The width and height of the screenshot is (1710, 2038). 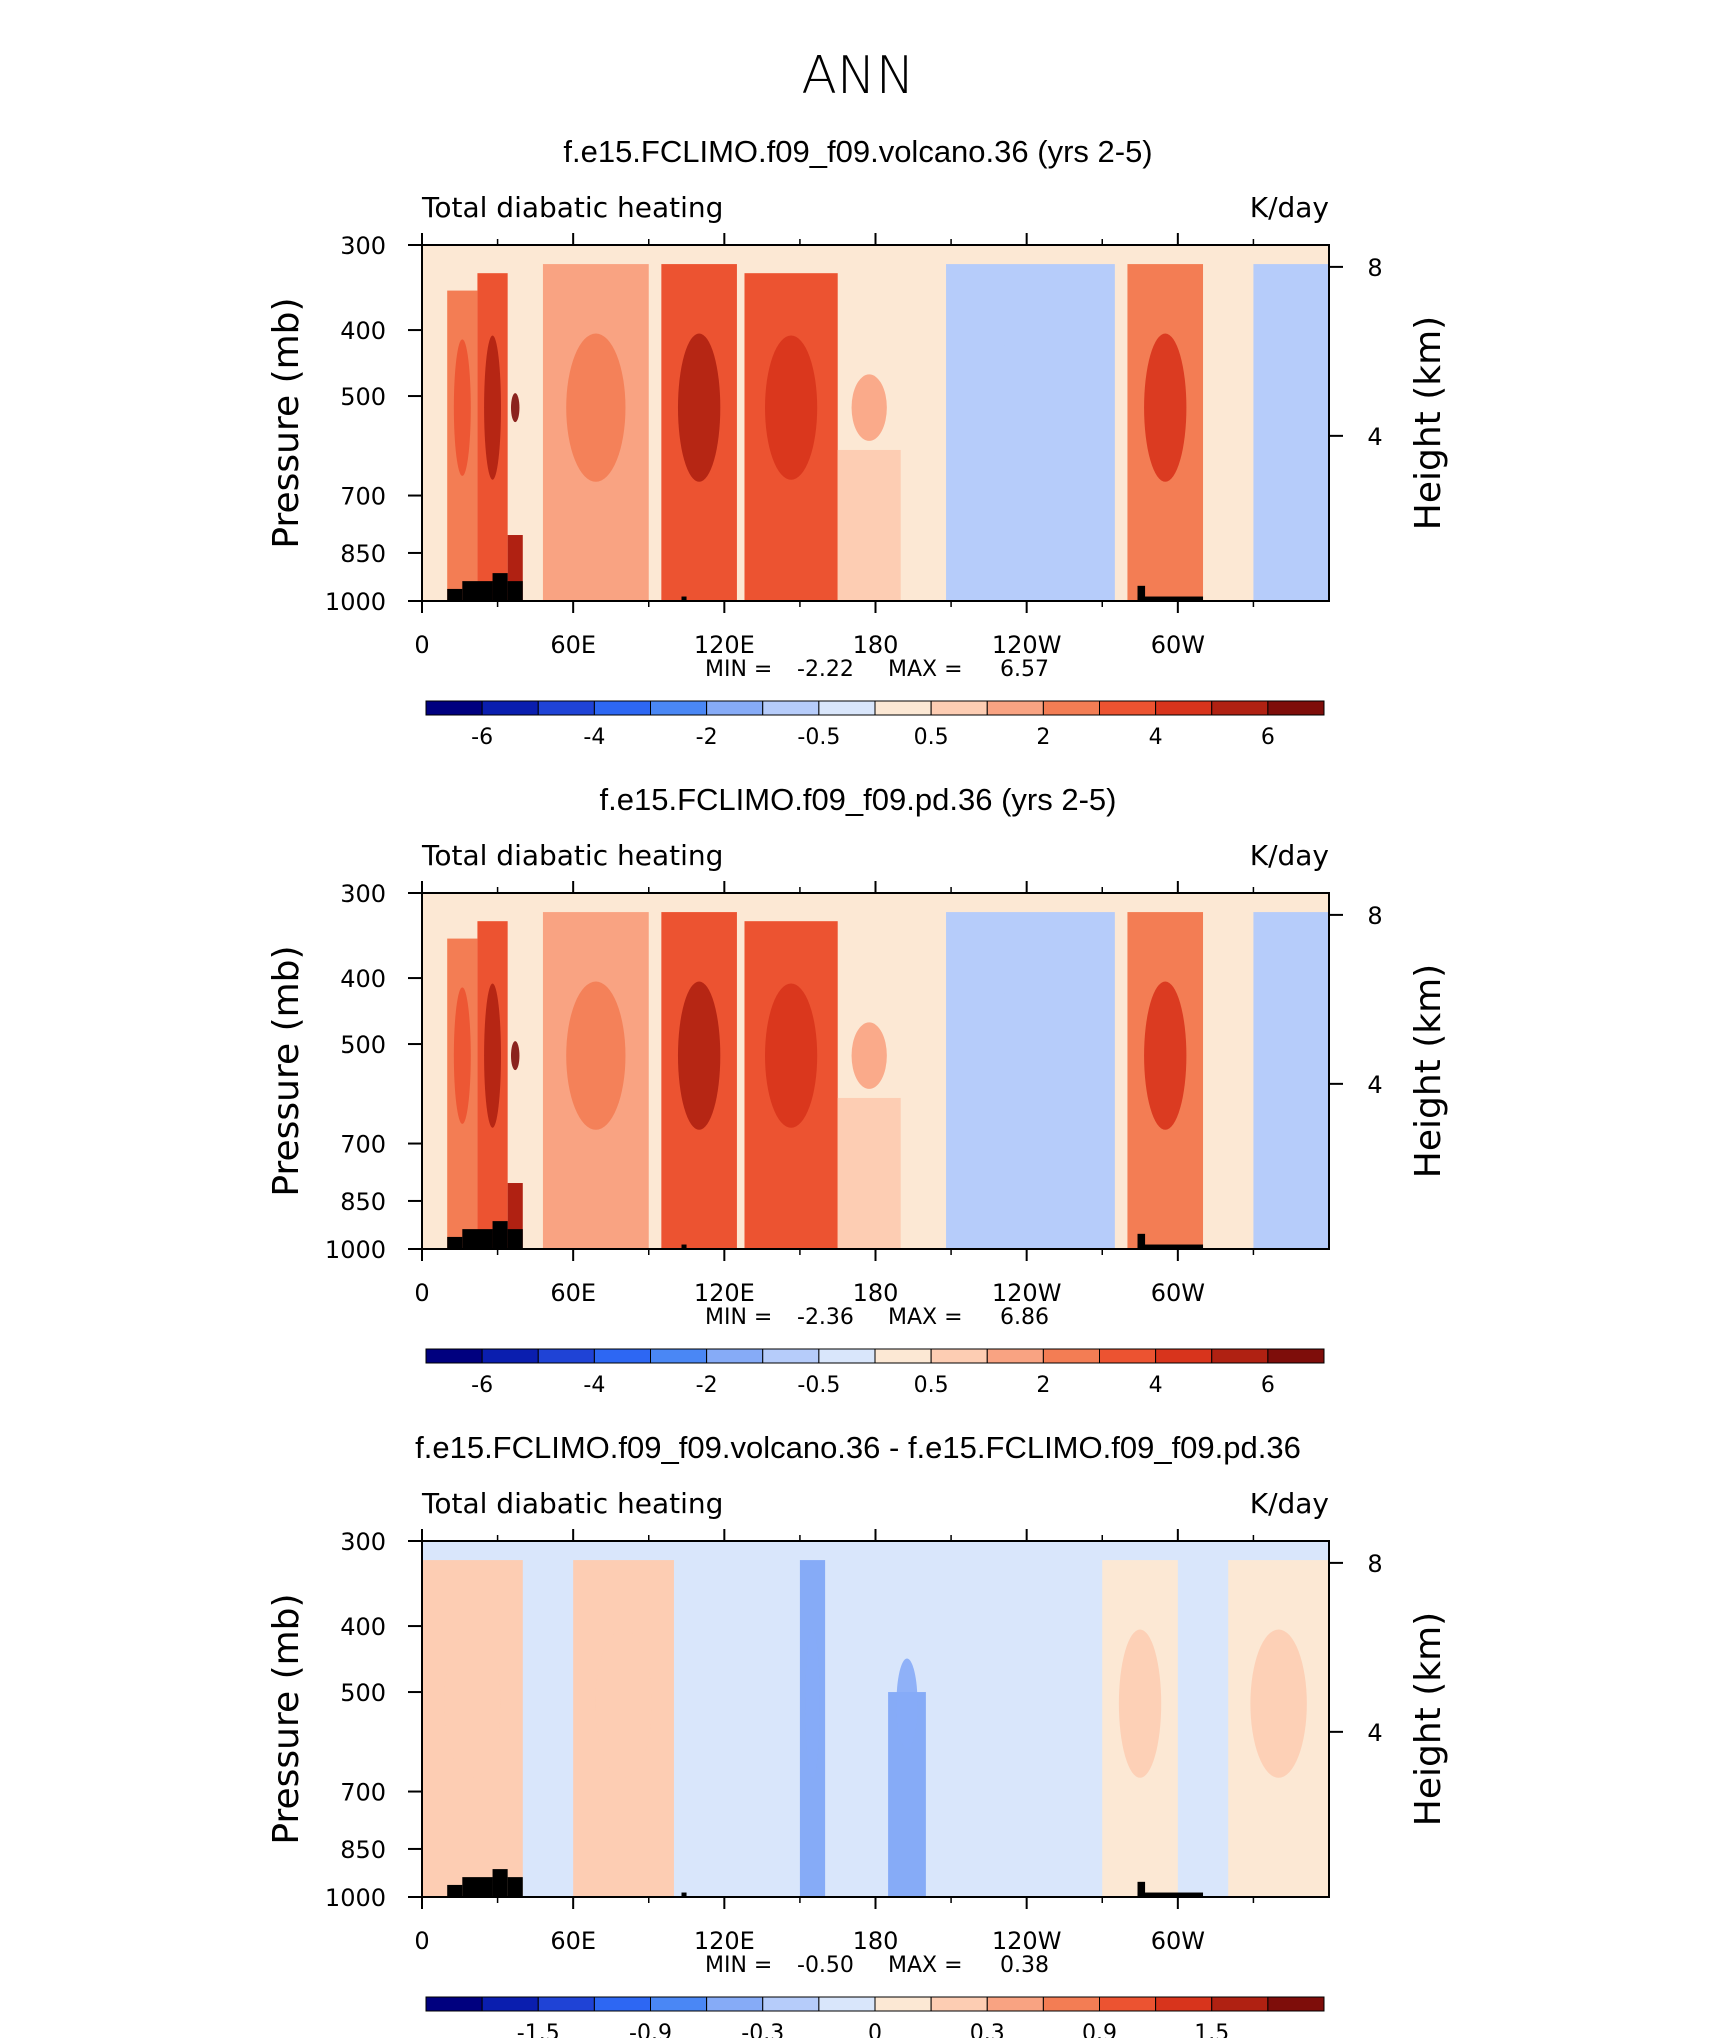 What do you see at coordinates (482, 737) in the screenshot?
I see `colorbar-label: -6` at bounding box center [482, 737].